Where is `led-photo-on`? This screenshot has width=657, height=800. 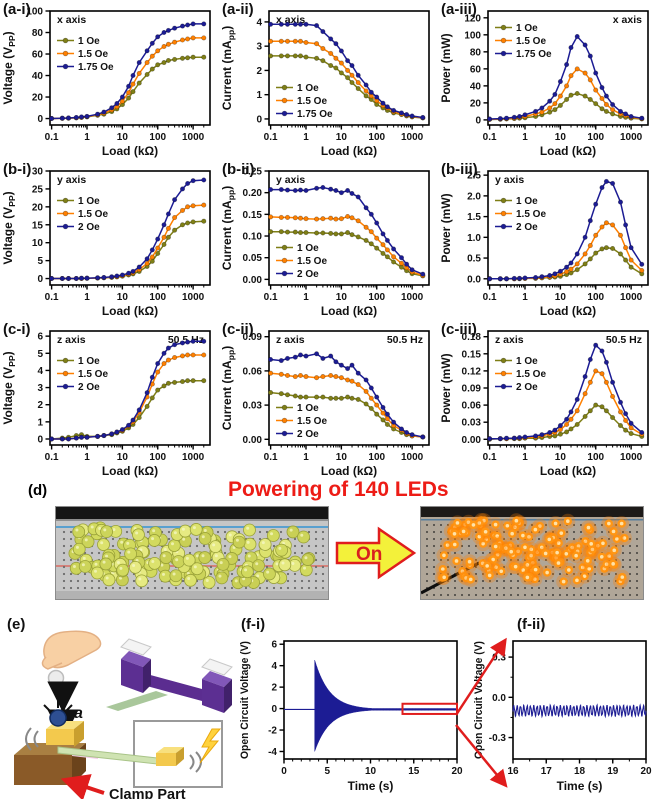
led-photo-on is located at coordinates (532, 553).